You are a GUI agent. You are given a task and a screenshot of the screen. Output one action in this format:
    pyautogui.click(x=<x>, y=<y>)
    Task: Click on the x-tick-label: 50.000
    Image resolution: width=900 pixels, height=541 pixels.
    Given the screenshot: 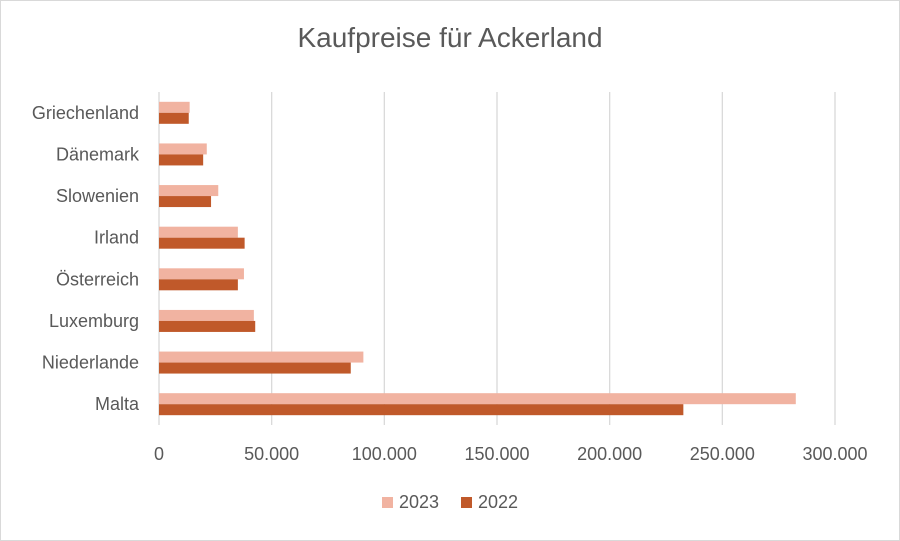 What is the action you would take?
    pyautogui.click(x=271, y=454)
    